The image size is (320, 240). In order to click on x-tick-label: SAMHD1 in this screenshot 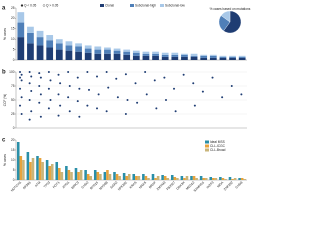, I will do `click(199, 186)`.